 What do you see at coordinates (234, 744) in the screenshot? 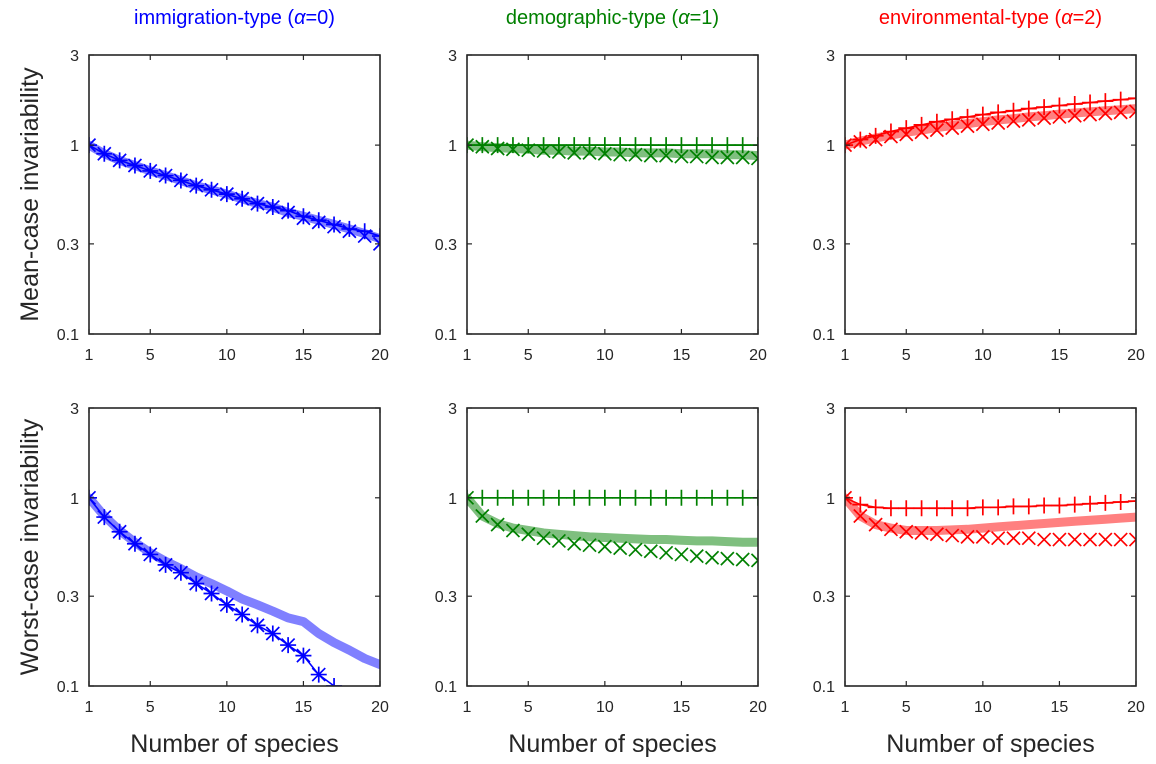
I see `x-axis-label: Number of species` at bounding box center [234, 744].